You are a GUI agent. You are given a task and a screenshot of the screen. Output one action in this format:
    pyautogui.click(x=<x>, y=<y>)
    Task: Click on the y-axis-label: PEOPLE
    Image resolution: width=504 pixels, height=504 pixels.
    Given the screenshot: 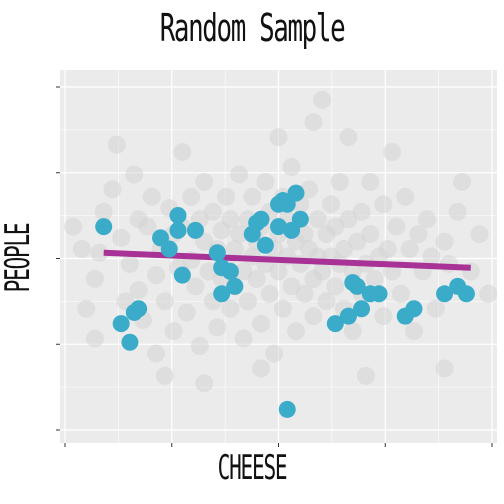 What is the action you would take?
    pyautogui.click(x=19, y=257)
    